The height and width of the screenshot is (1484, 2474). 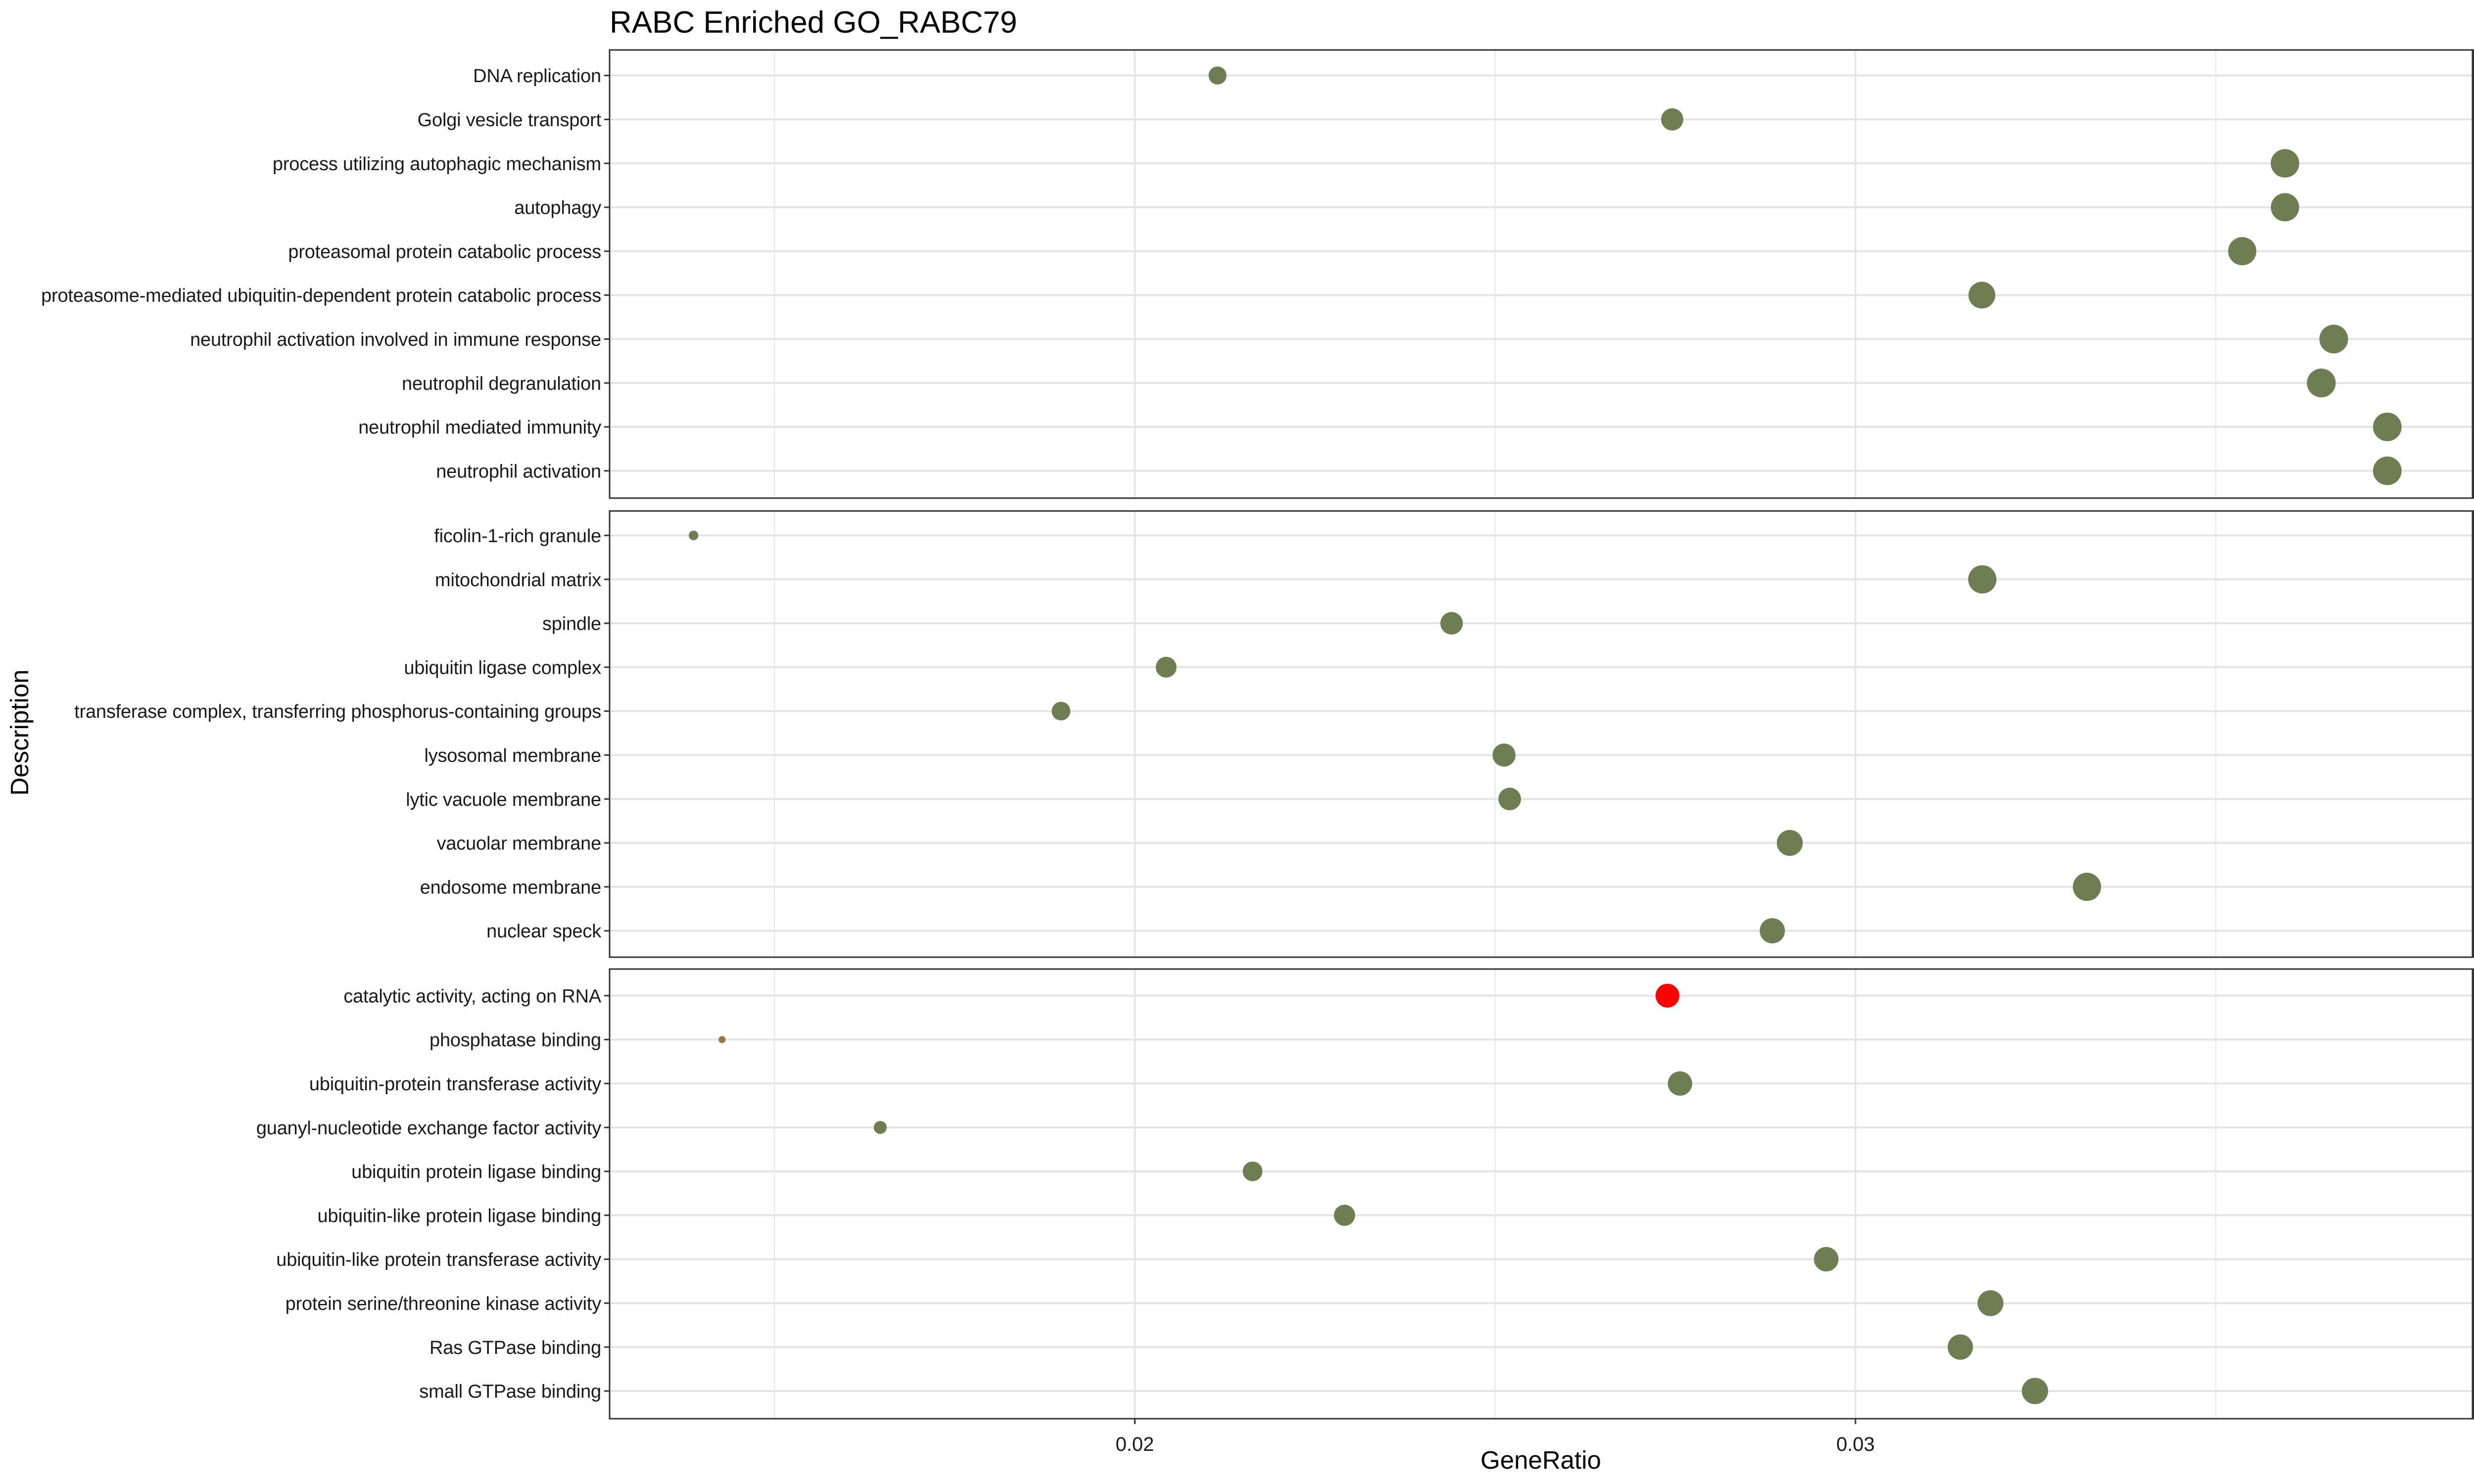 I want to click on svg-text:catalytic activity, acting on: catalytic activity, acting on RNA, so click(x=473, y=996).